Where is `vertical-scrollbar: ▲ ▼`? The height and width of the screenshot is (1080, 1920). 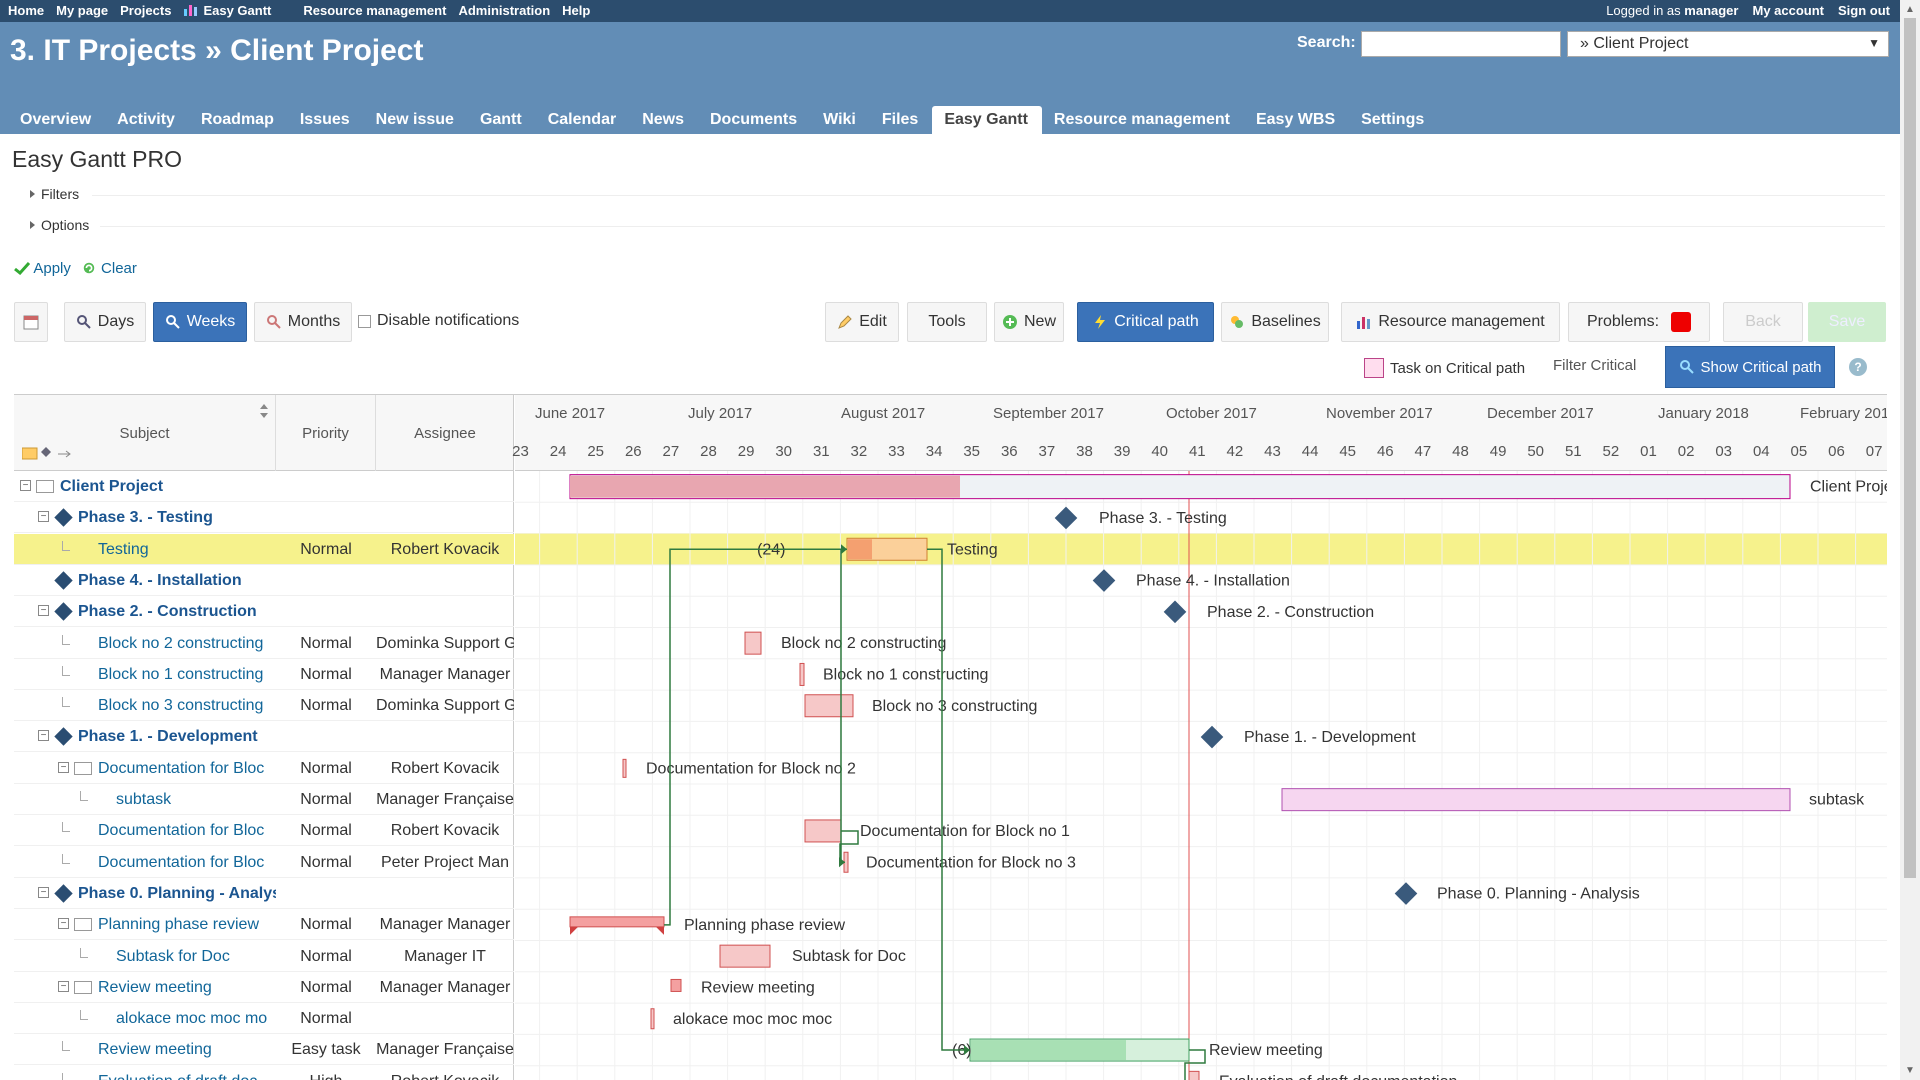 vertical-scrollbar: ▲ ▼ is located at coordinates (1910, 540).